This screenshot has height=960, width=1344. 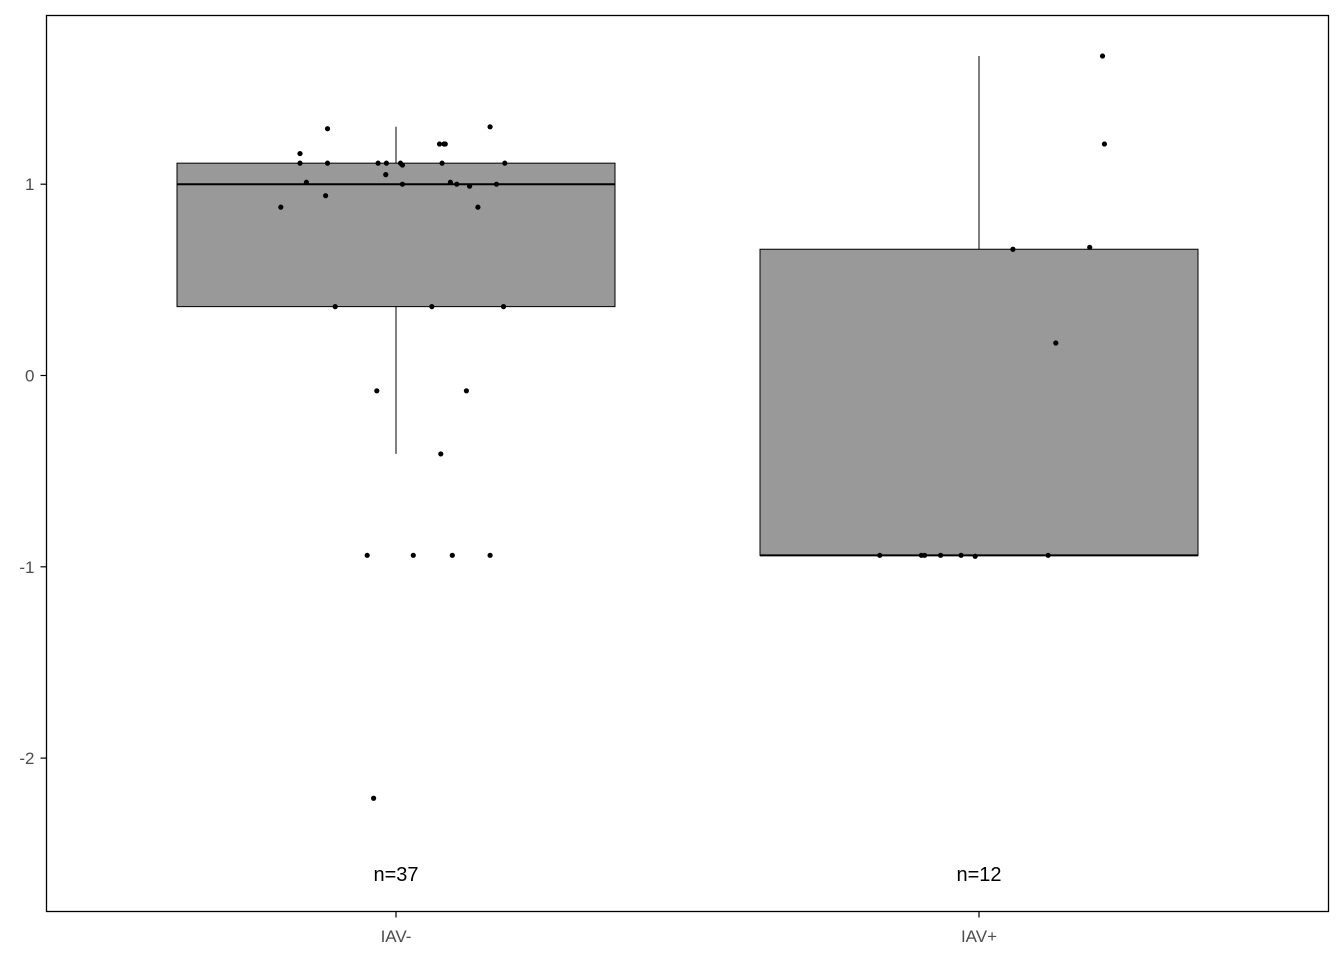 What do you see at coordinates (29, 184) in the screenshot?
I see `y-tick-label: 1` at bounding box center [29, 184].